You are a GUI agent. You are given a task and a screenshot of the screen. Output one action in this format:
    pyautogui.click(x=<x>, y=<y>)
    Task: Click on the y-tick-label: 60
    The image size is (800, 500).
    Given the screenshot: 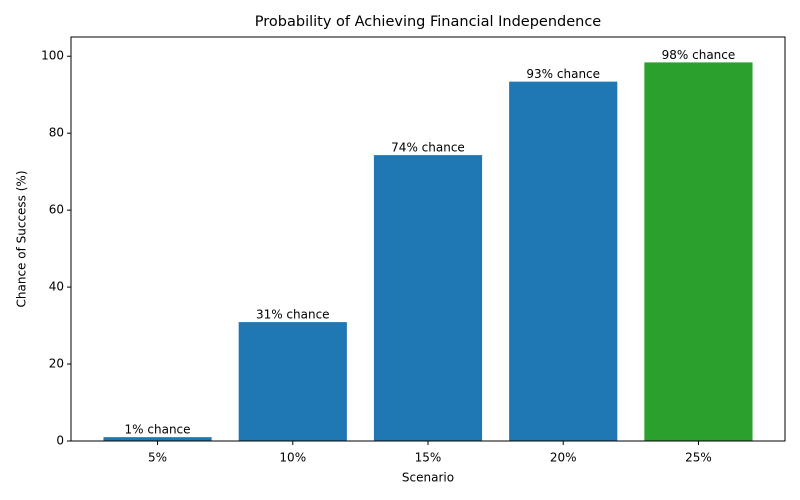 What is the action you would take?
    pyautogui.click(x=56, y=210)
    